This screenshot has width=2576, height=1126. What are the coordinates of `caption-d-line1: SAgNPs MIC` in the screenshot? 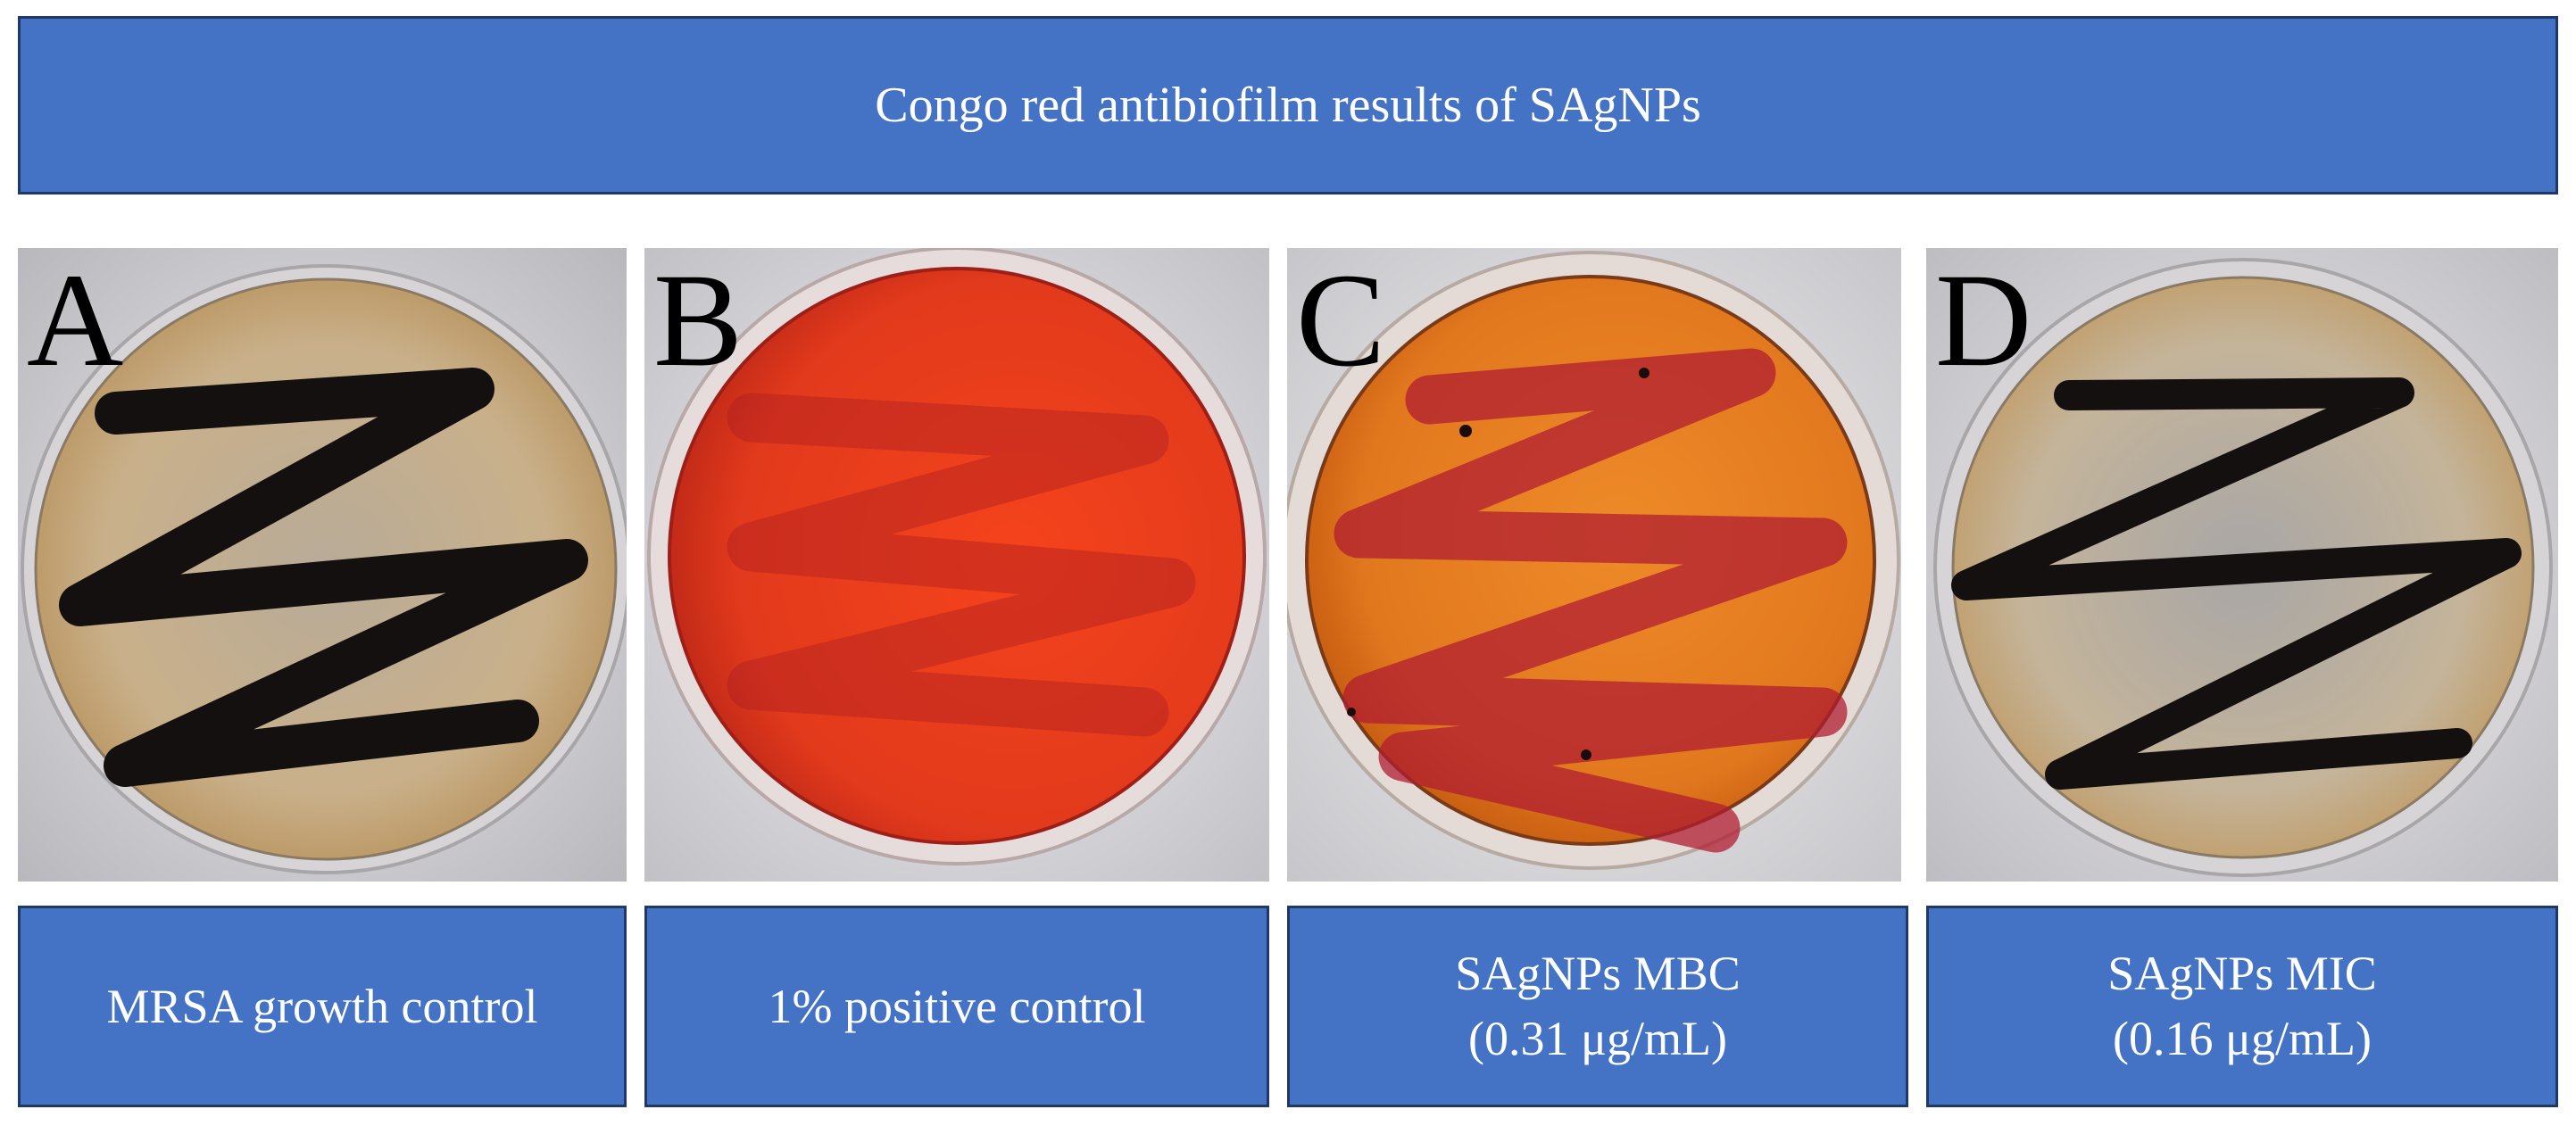 It's located at (2242, 974).